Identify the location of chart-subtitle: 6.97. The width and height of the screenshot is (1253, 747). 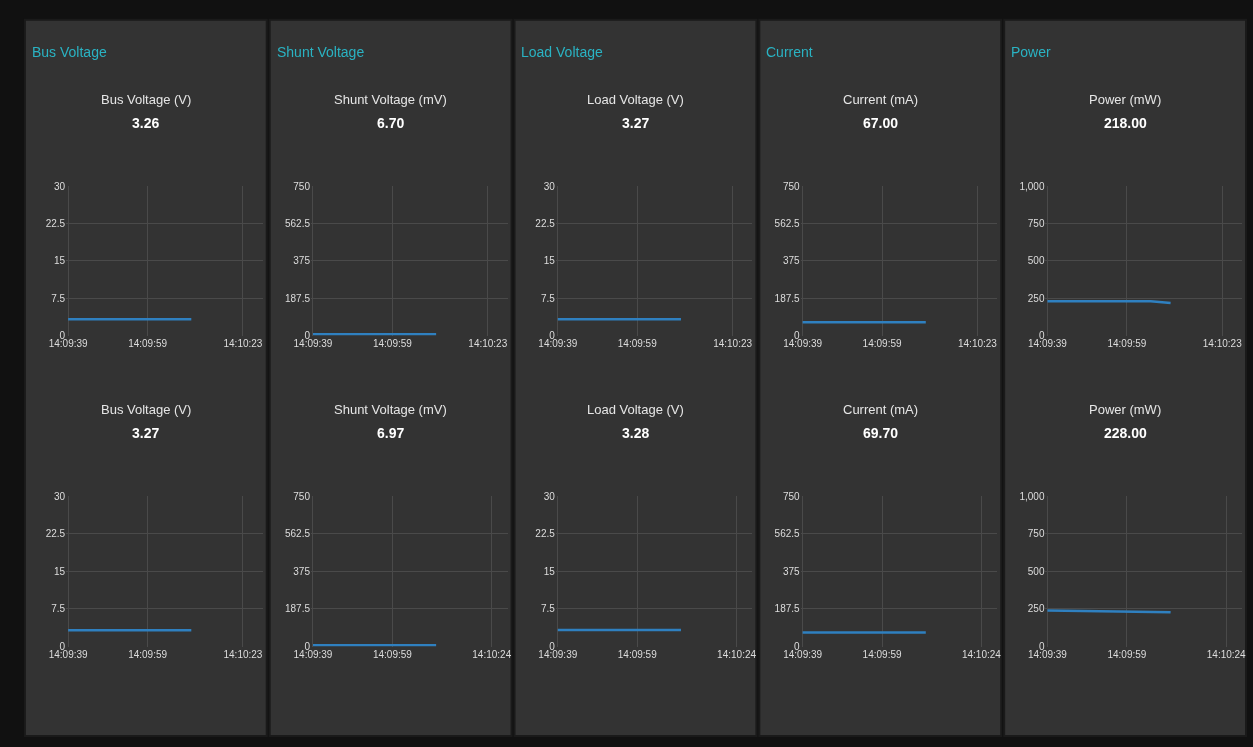
(391, 433).